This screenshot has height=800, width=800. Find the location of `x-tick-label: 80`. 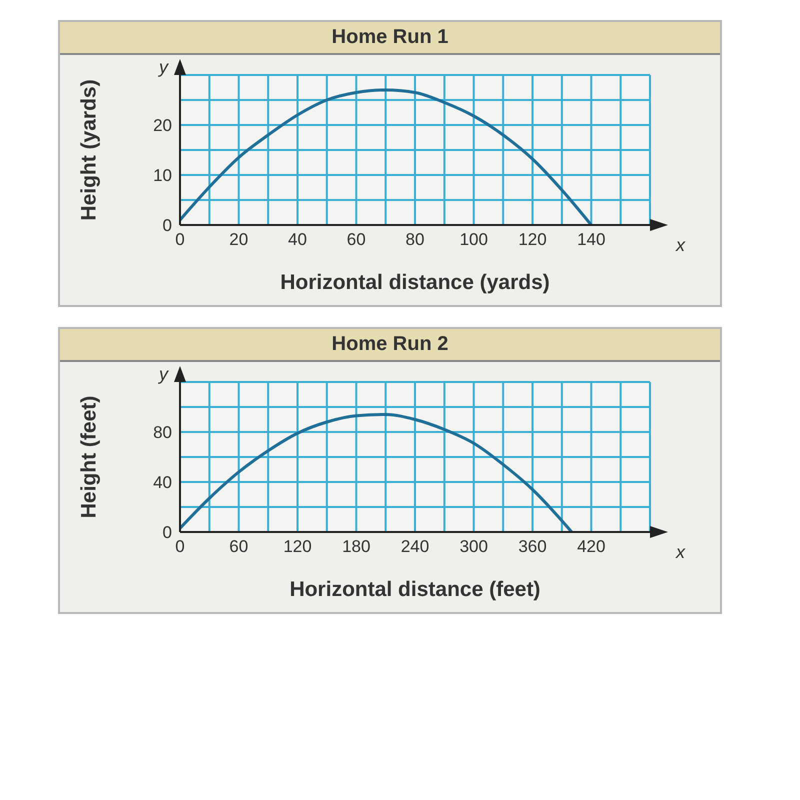

x-tick-label: 80 is located at coordinates (415, 240).